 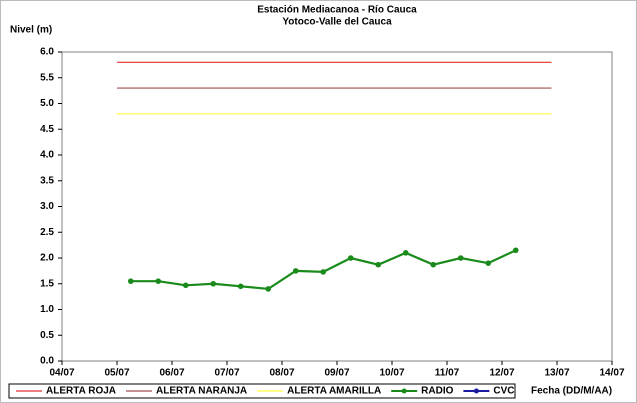 What do you see at coordinates (47, 309) in the screenshot?
I see `y-tick-label: 1.0` at bounding box center [47, 309].